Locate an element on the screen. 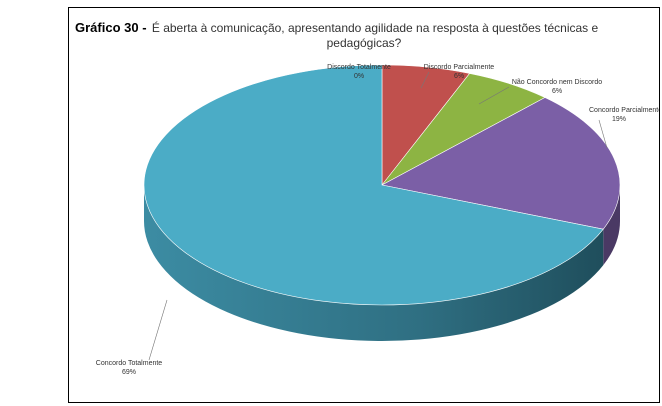 This screenshot has height=406, width=662. slice-label-0: Discordo Totalmente is located at coordinates (359, 67).